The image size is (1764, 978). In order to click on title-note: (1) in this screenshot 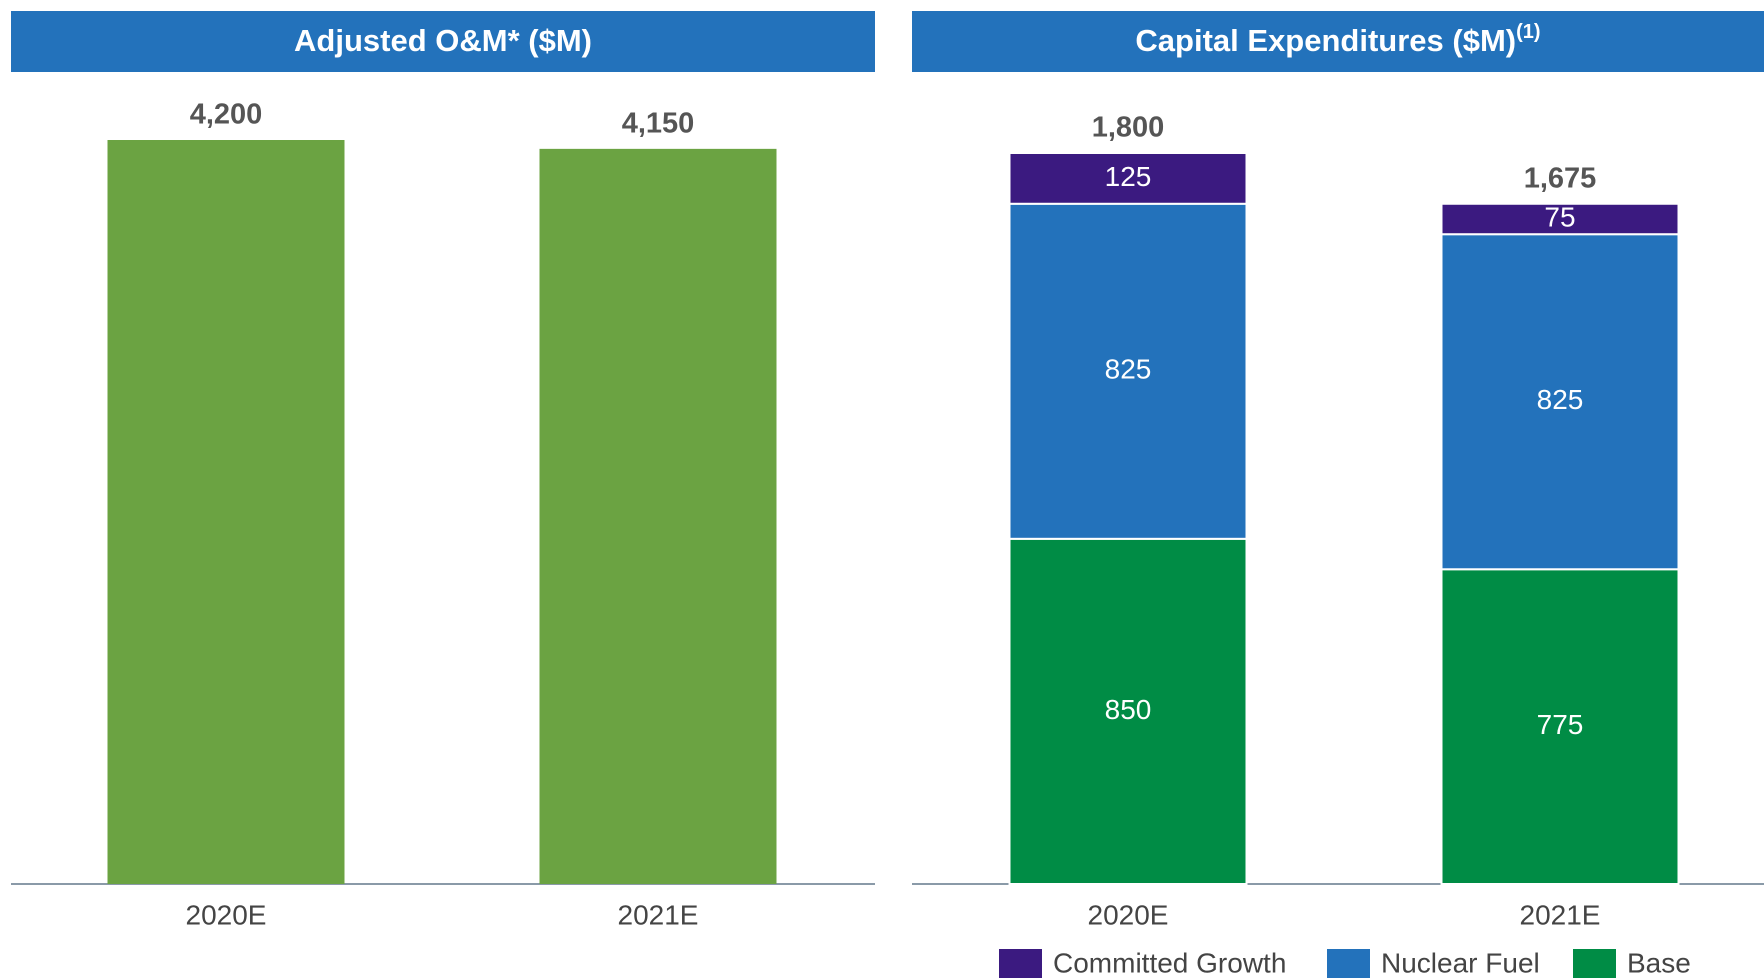, I will do `click(1528, 32)`.